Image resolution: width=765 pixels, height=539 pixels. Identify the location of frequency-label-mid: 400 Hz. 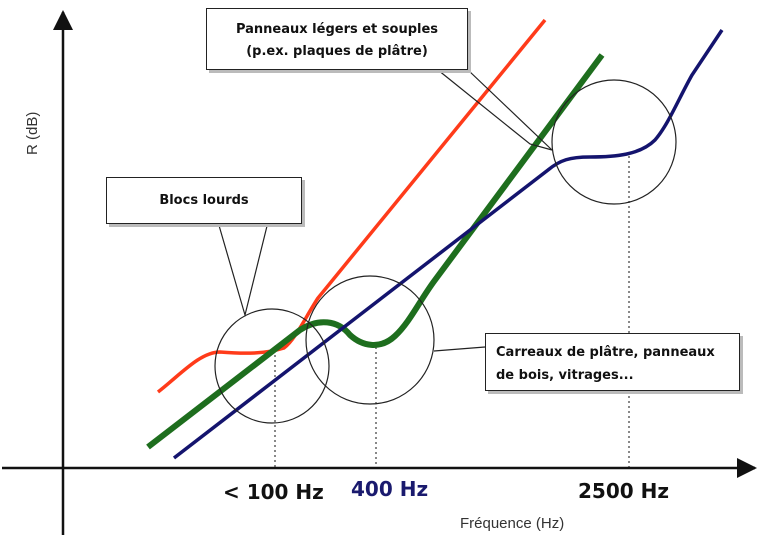
(390, 489).